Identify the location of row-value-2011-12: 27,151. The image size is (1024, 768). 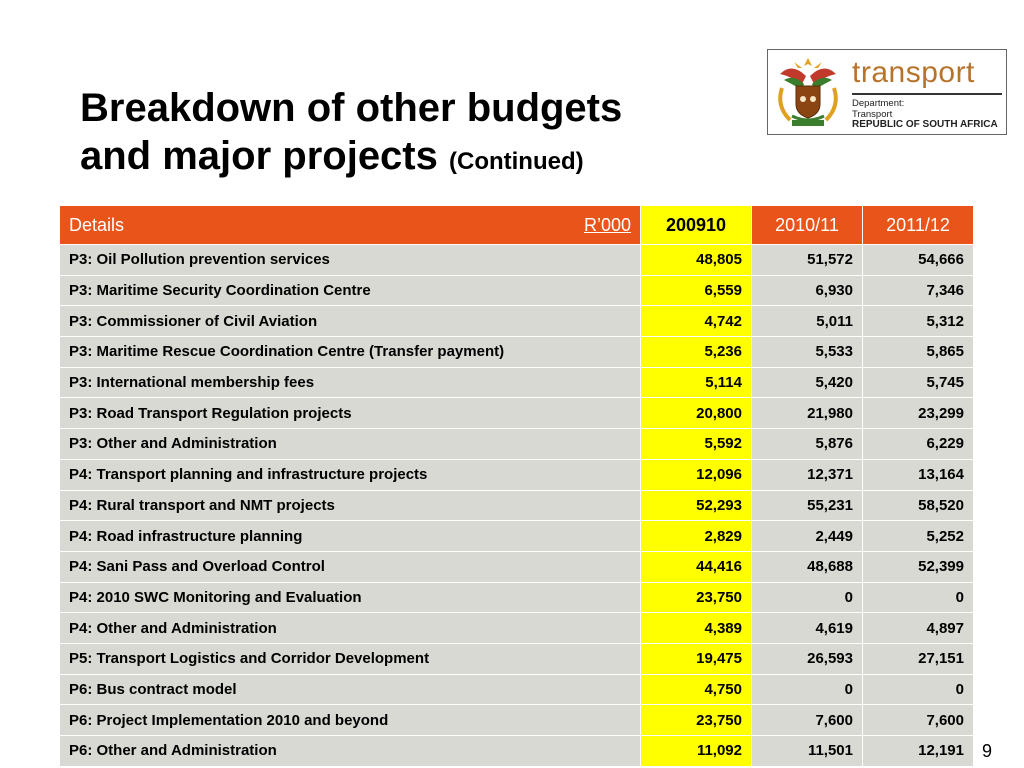
(918, 658).